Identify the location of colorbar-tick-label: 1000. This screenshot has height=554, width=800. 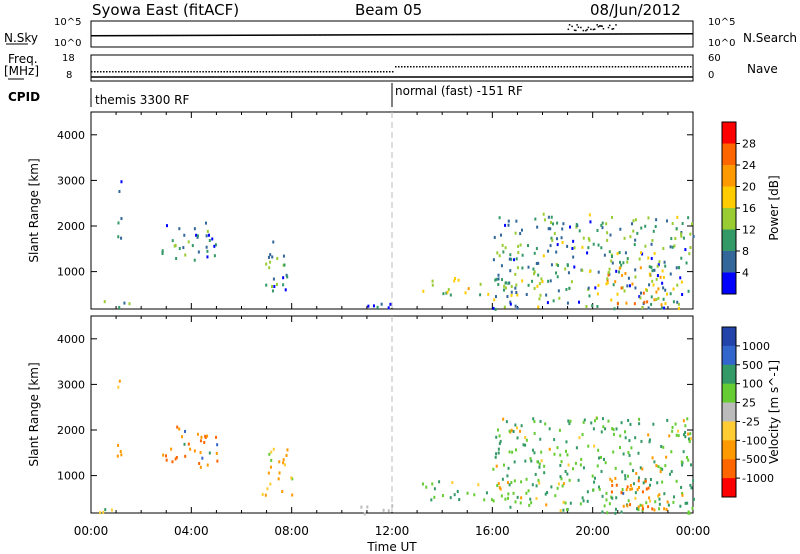
(756, 346).